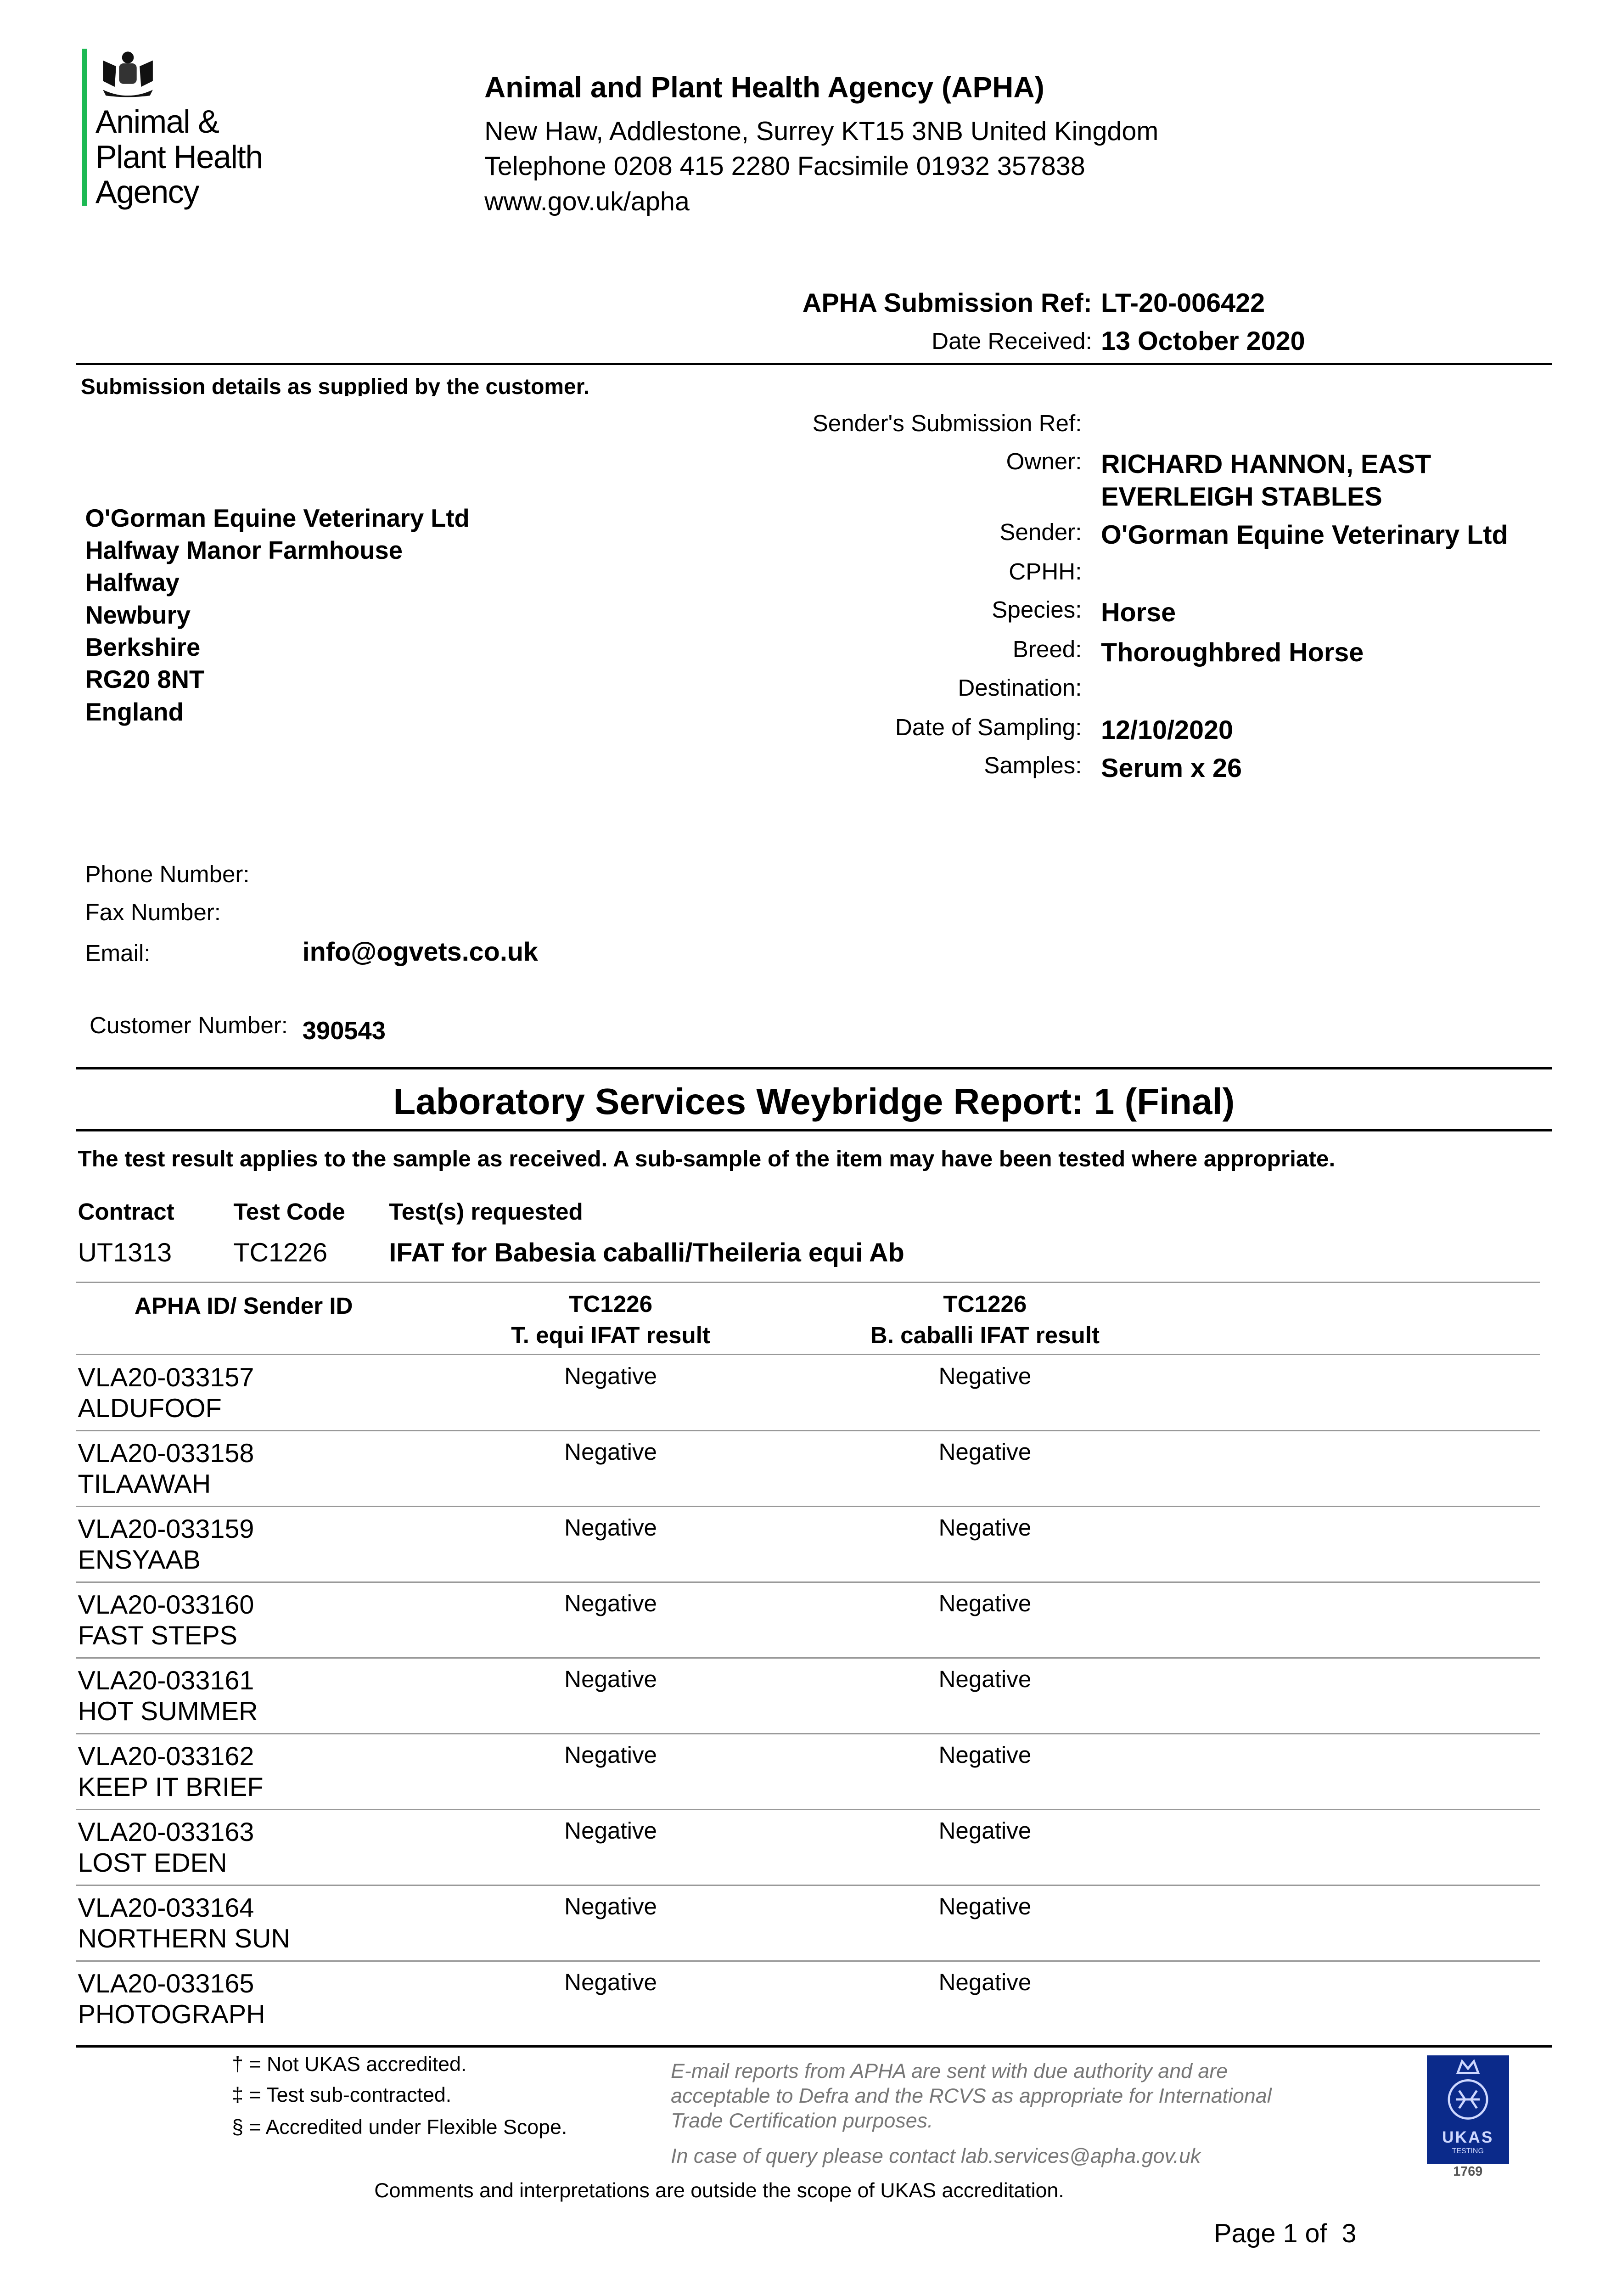  What do you see at coordinates (179, 156) in the screenshot?
I see `logo-text-2: Plant Health` at bounding box center [179, 156].